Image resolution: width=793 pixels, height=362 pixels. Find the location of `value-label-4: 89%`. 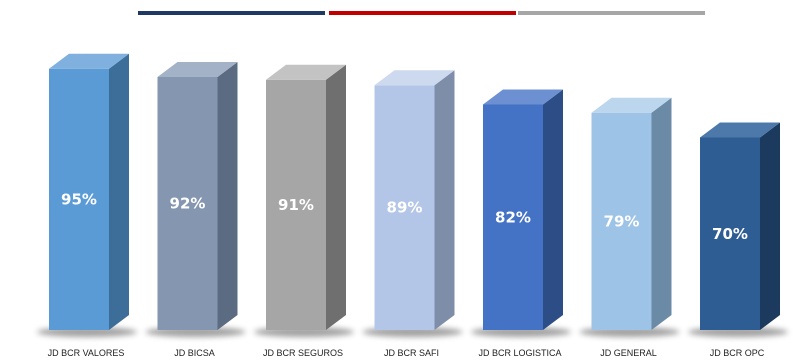

value-label-4: 89% is located at coordinates (405, 208).